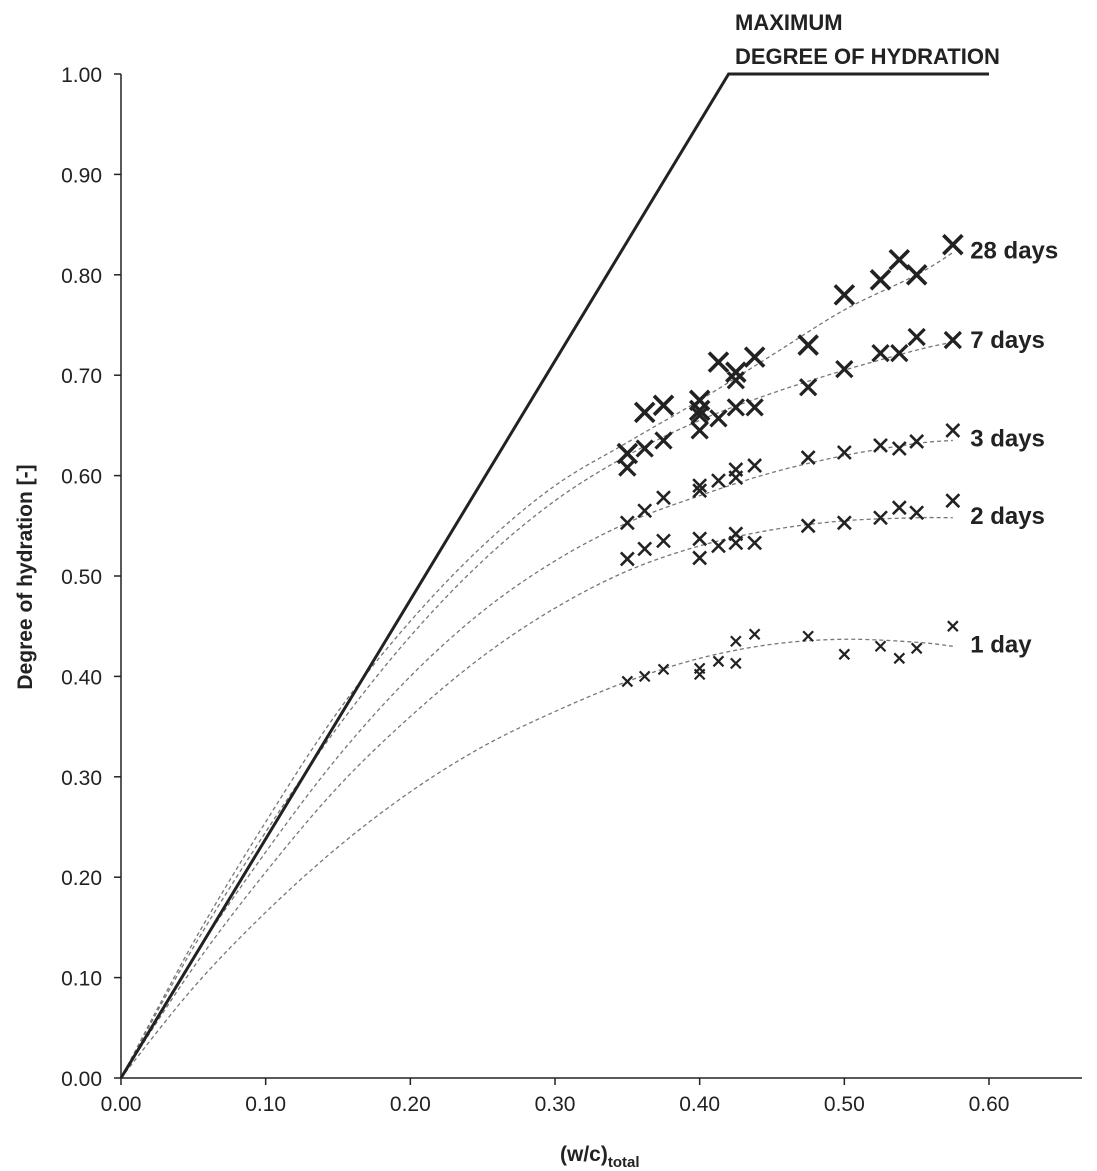 The width and height of the screenshot is (1097, 1171). Describe the element at coordinates (81, 778) in the screenshot. I see `y-tick-label: 0.30` at that location.